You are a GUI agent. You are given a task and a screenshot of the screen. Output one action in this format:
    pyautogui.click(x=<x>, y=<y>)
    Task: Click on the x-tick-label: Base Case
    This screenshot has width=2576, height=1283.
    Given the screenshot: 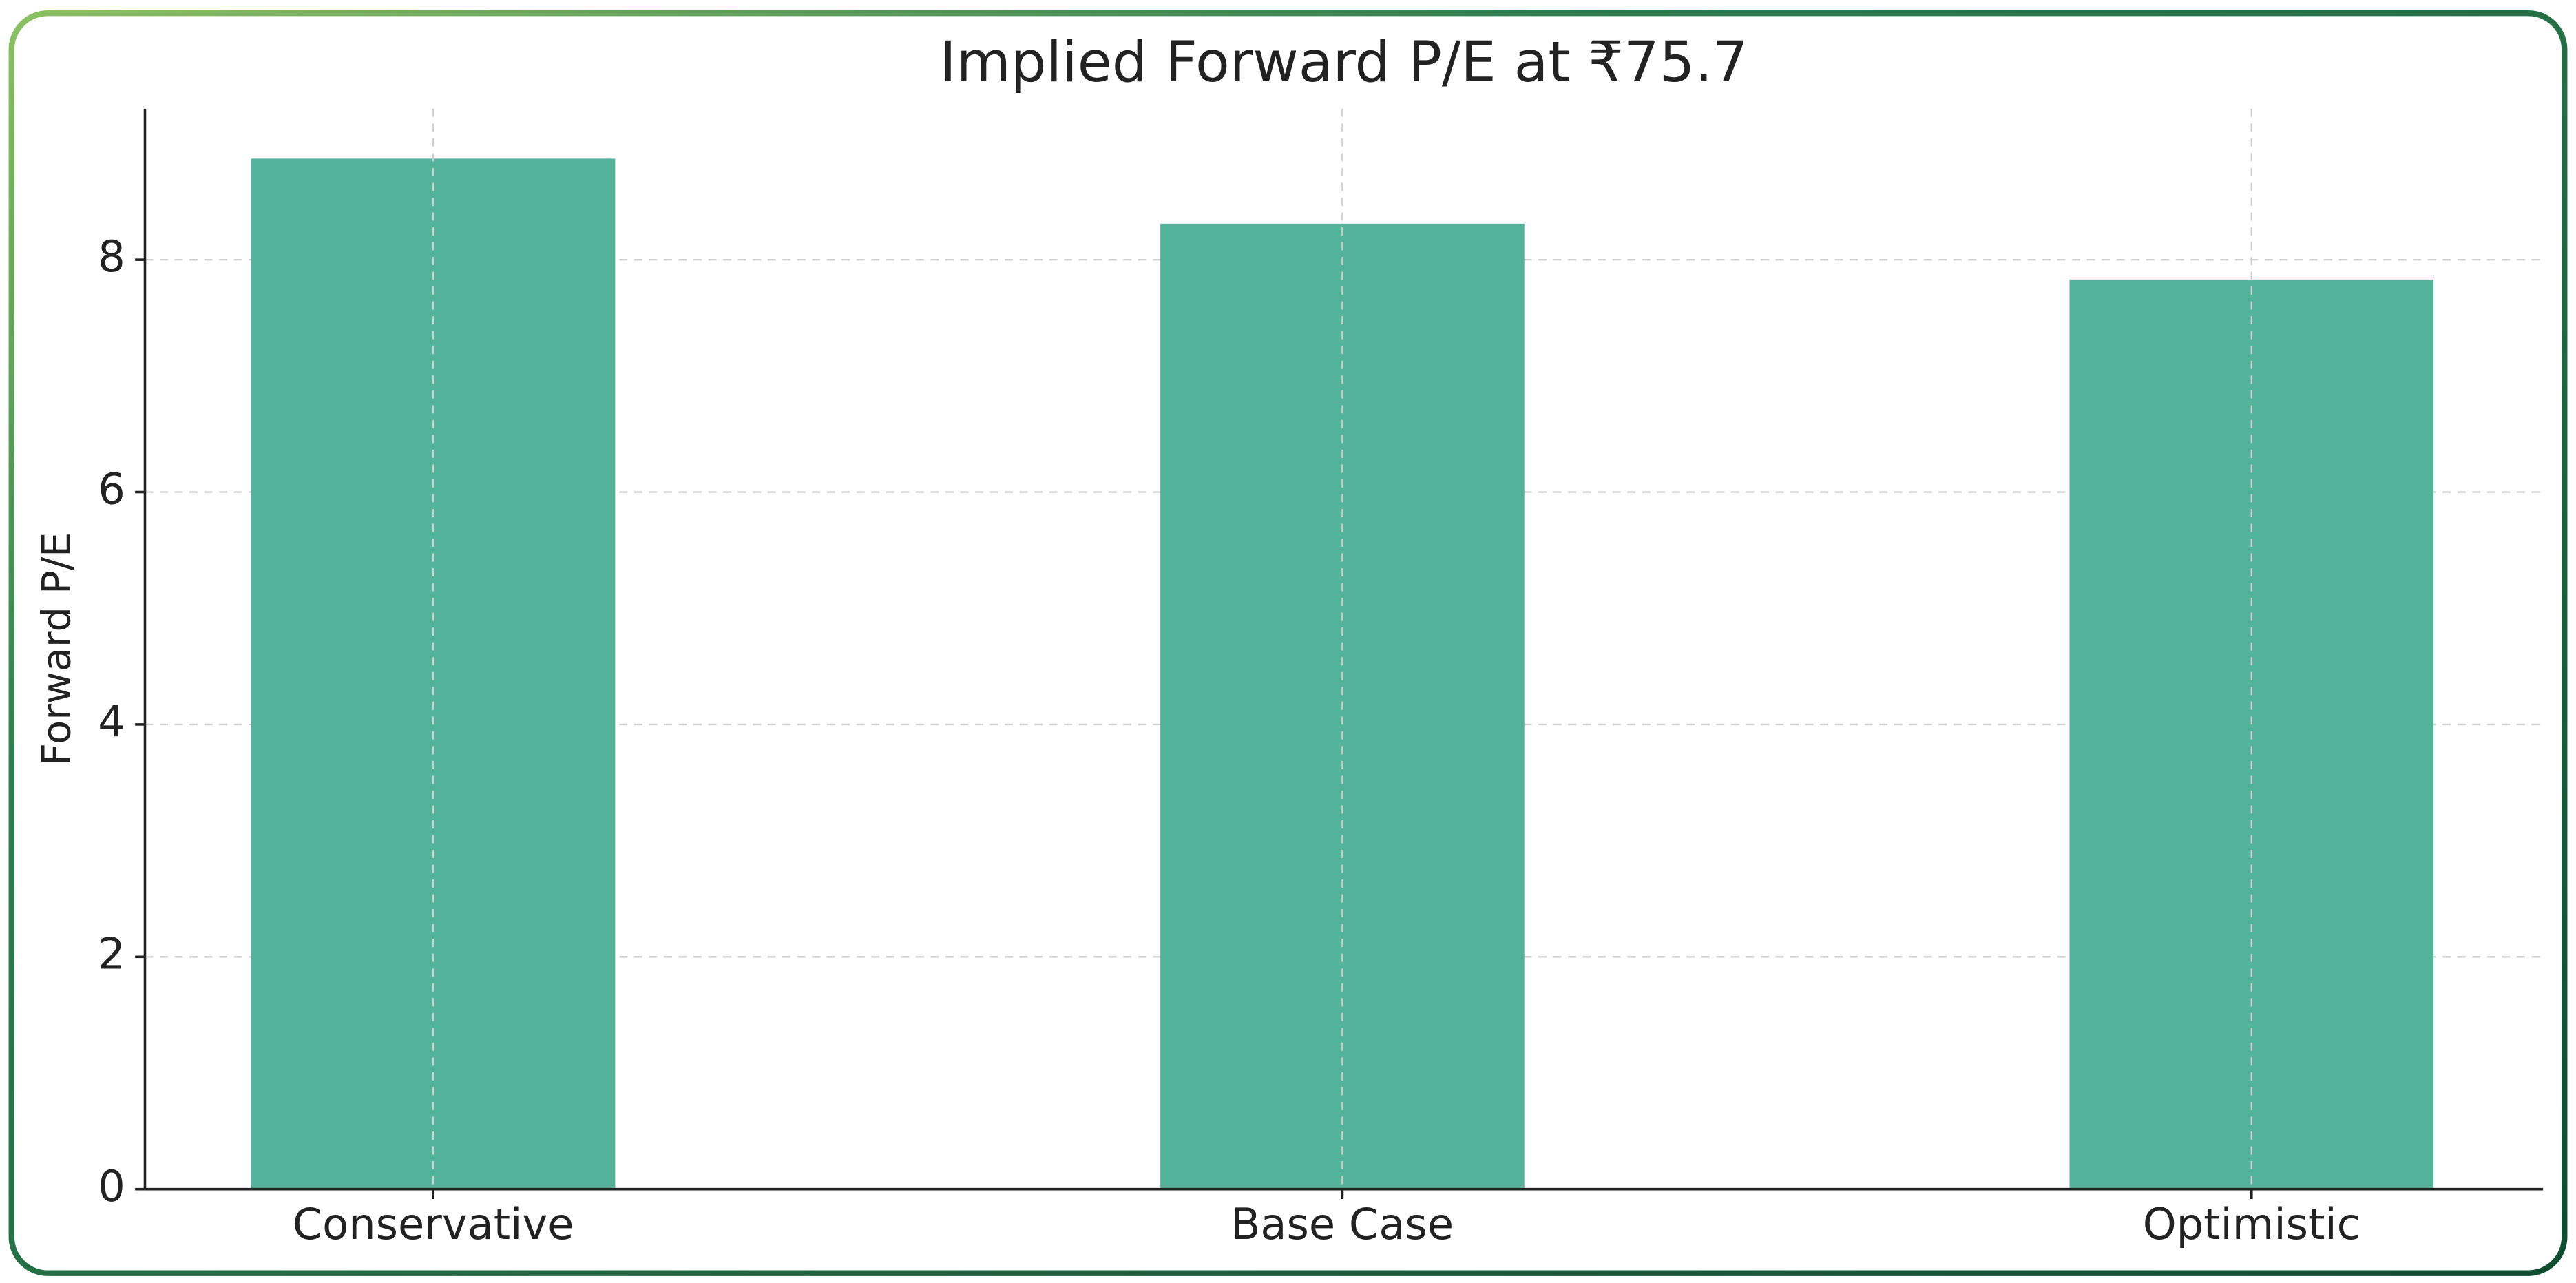 What is the action you would take?
    pyautogui.click(x=1342, y=1224)
    